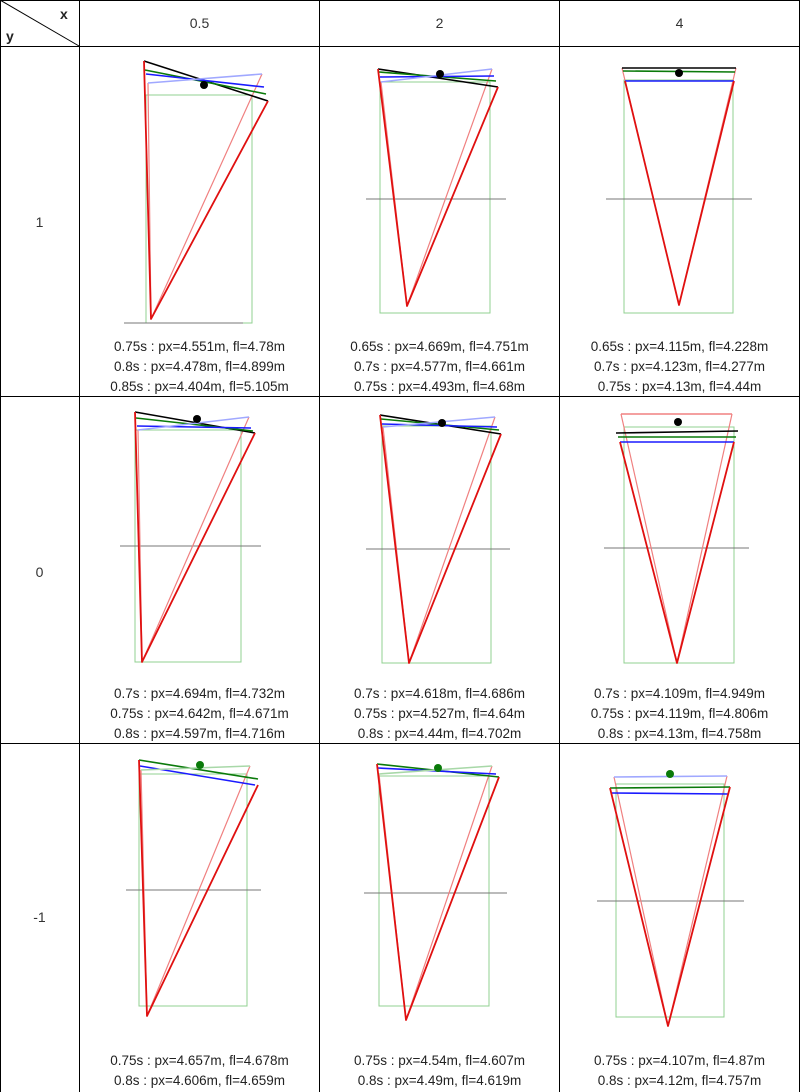 Image resolution: width=800 pixels, height=1092 pixels. What do you see at coordinates (40, 23) in the screenshot?
I see `corner-diagonal` at bounding box center [40, 23].